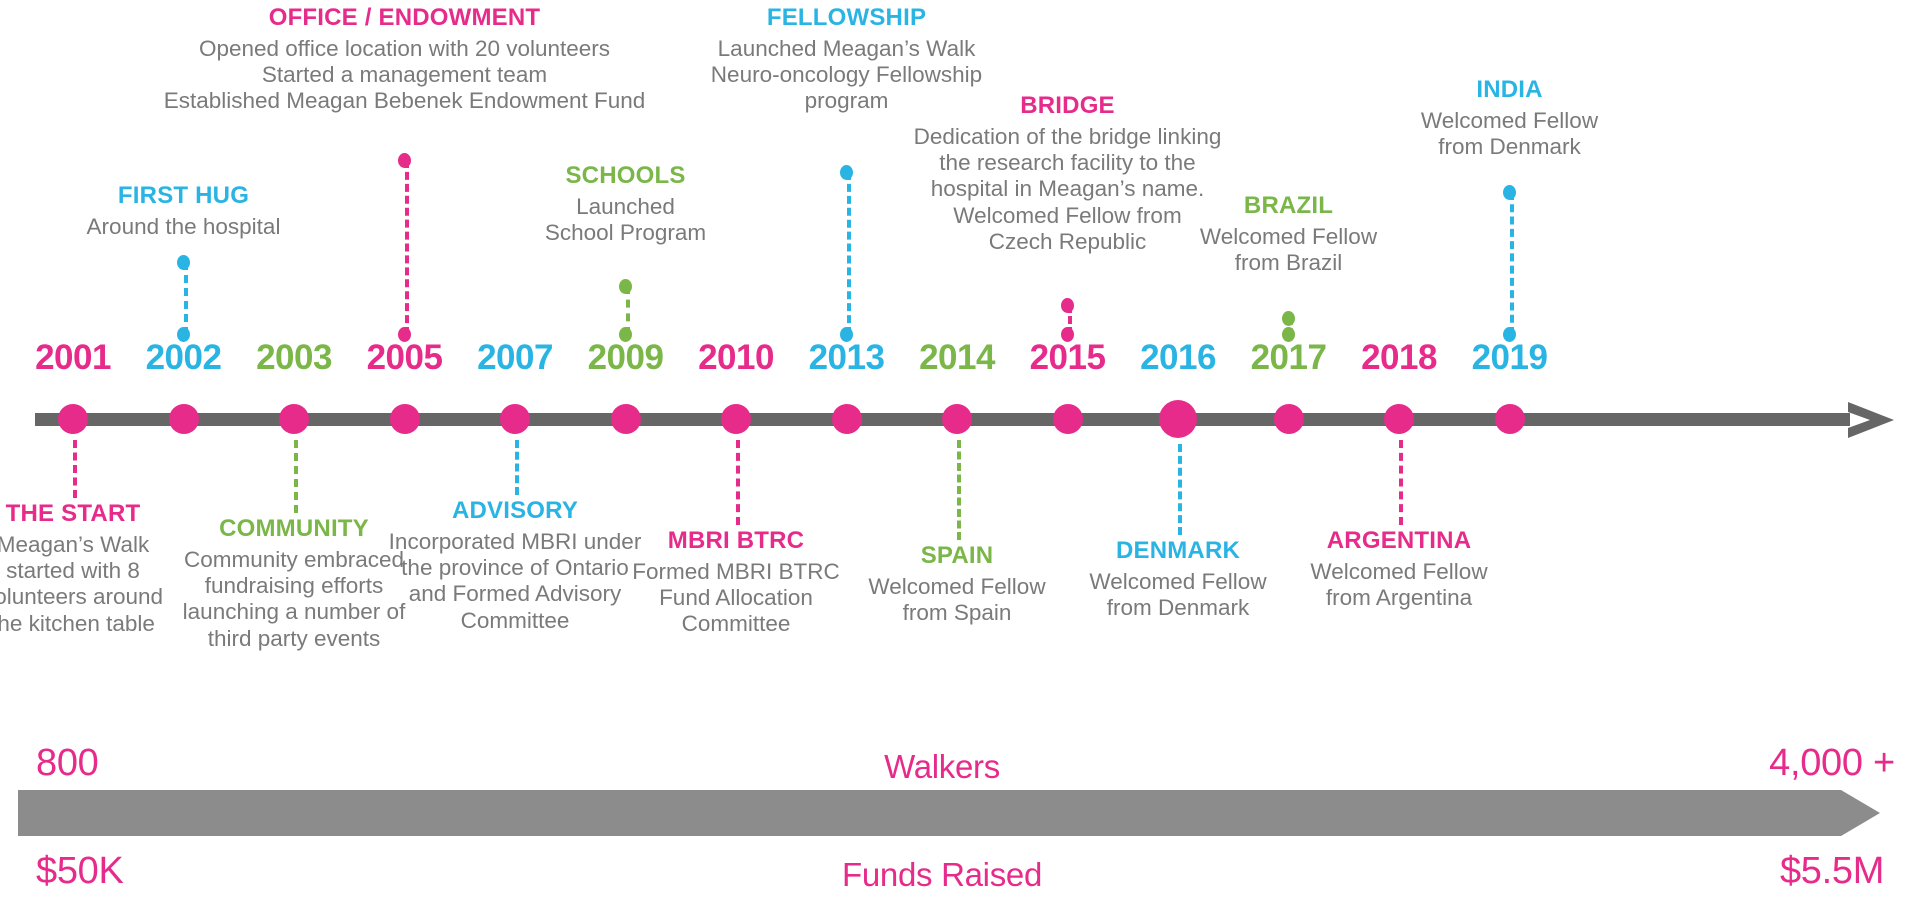 The width and height of the screenshot is (1920, 899). Describe the element at coordinates (1178, 419) in the screenshot. I see `timeline-node-2016` at that location.